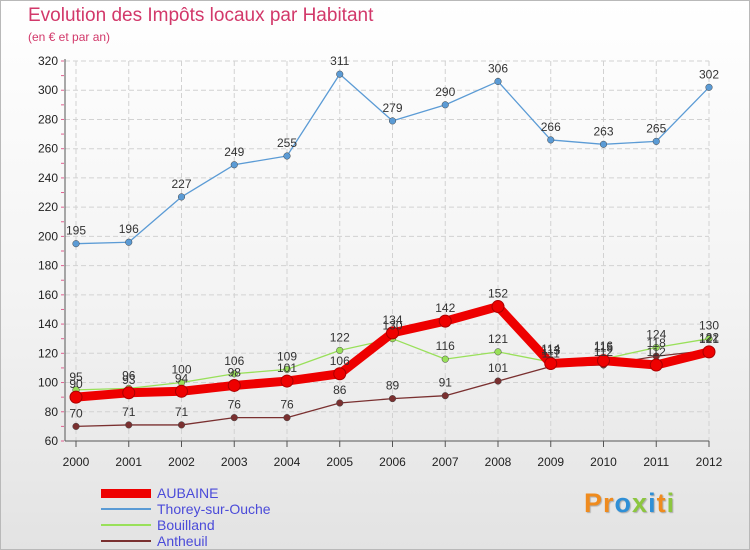 This screenshot has width=750, height=550. Describe the element at coordinates (48, 119) in the screenshot. I see `y-tick-label: 280` at that location.